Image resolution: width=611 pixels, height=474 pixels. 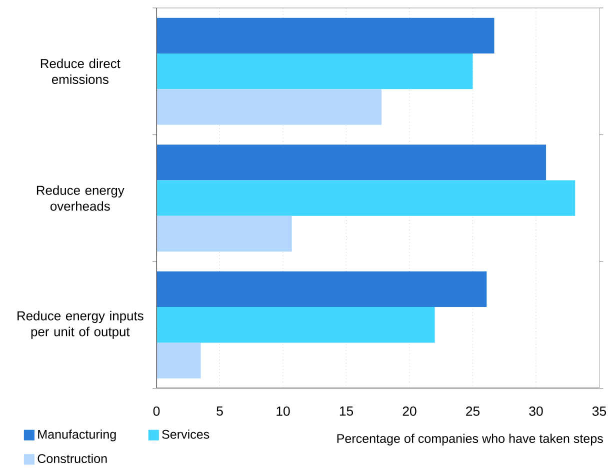 What do you see at coordinates (156, 411) in the screenshot?
I see `x-tick-label: 0` at bounding box center [156, 411].